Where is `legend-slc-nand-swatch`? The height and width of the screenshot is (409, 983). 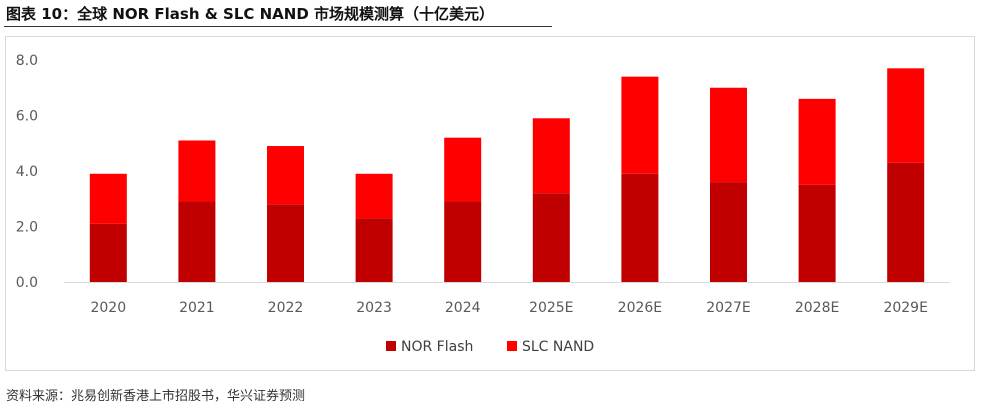
legend-slc-nand-swatch is located at coordinates (512, 346).